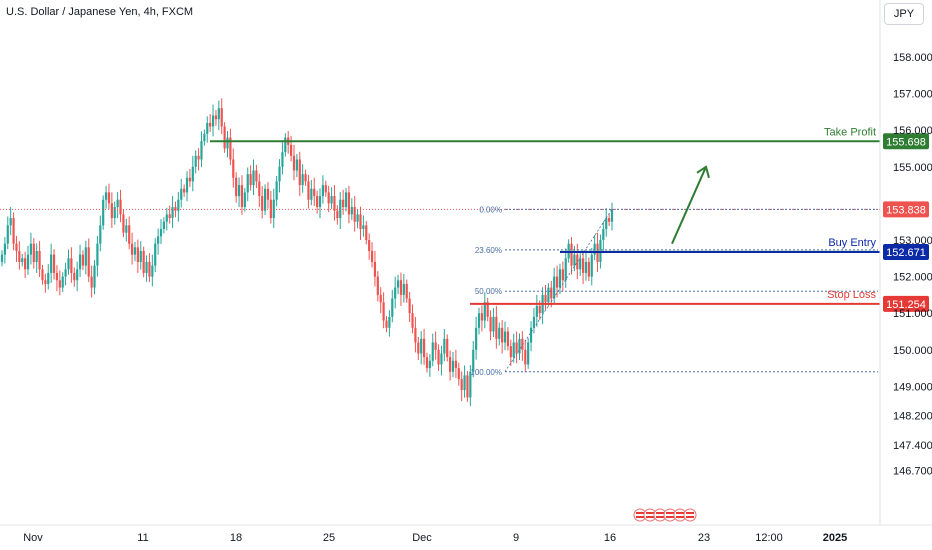  Describe the element at coordinates (852, 243) in the screenshot. I see `level-name-label: Buy Entry` at that location.